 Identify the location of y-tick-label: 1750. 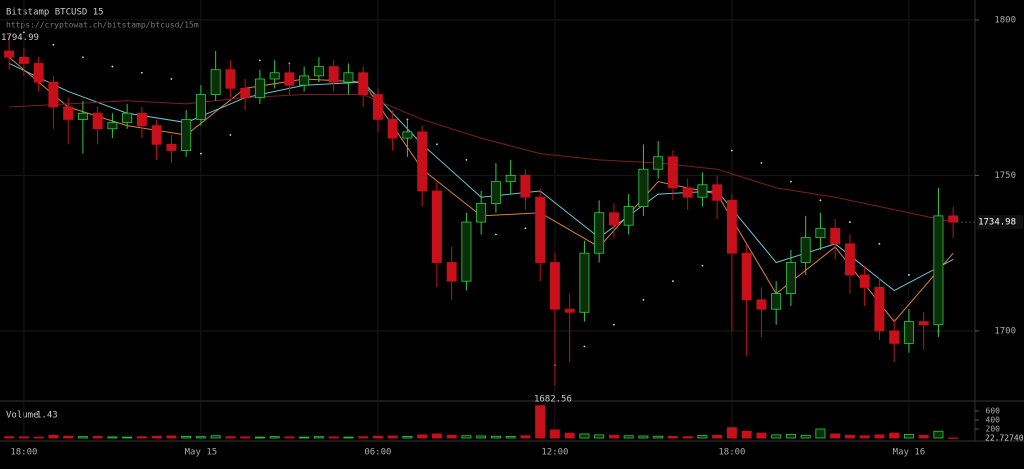
(1005, 176).